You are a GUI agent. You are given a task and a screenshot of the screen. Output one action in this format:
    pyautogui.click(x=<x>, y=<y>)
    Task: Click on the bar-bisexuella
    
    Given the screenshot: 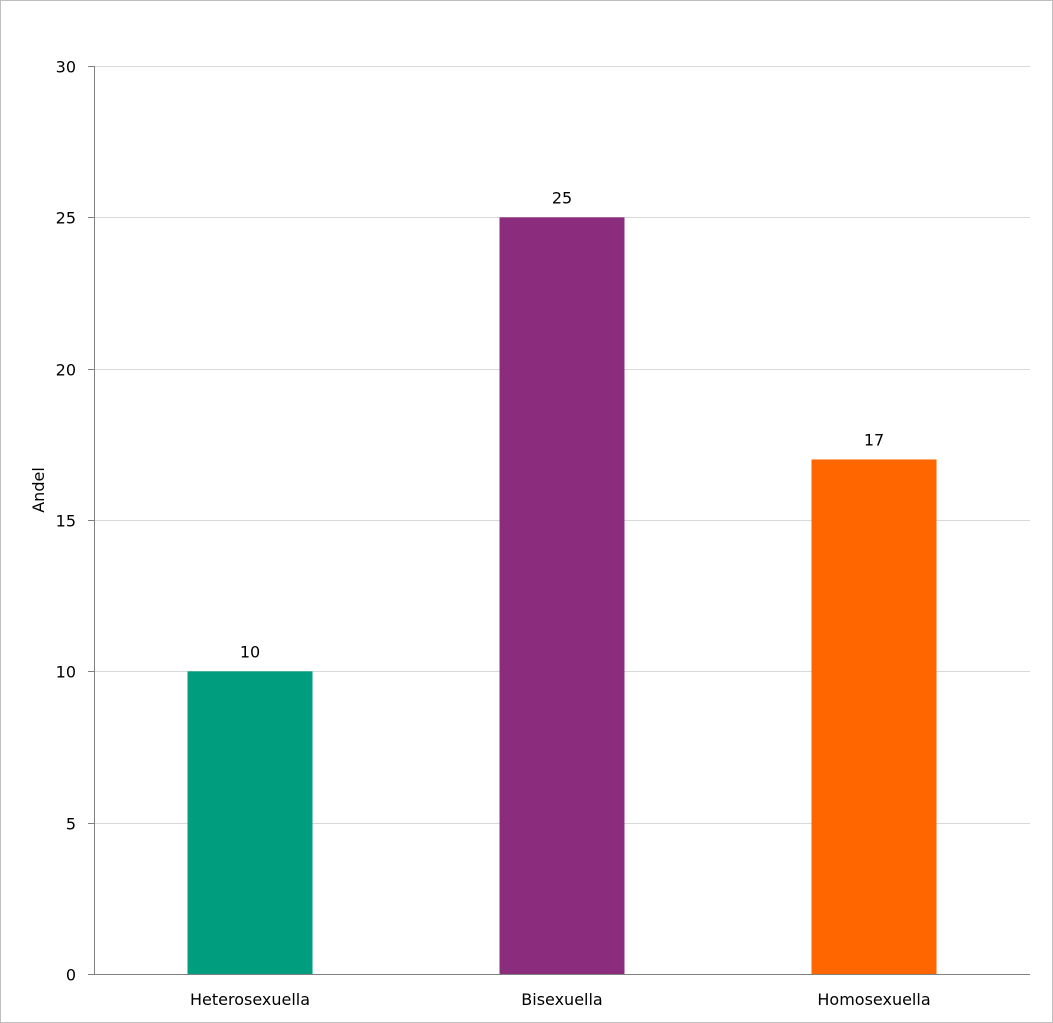 What is the action you would take?
    pyautogui.click(x=562, y=596)
    